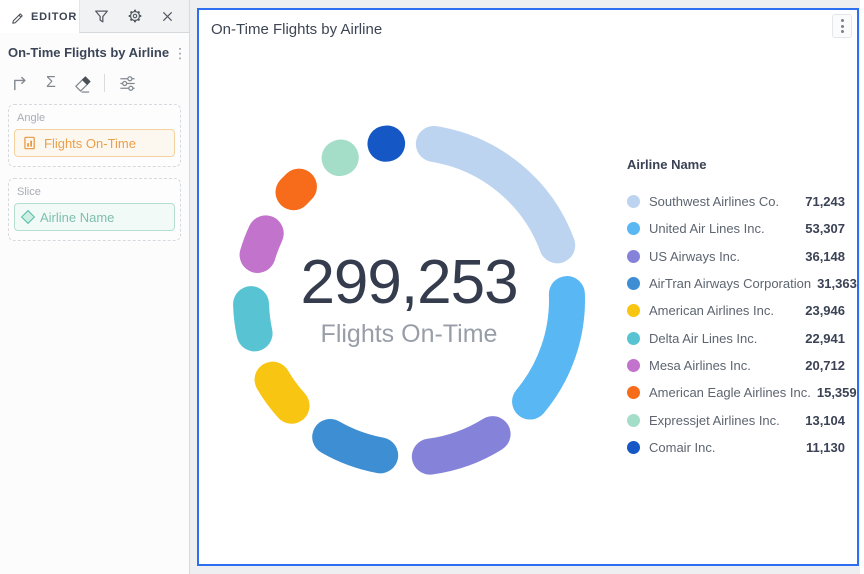 This screenshot has height=574, width=864. I want to click on slice-panel-label: Slice, so click(29, 192).